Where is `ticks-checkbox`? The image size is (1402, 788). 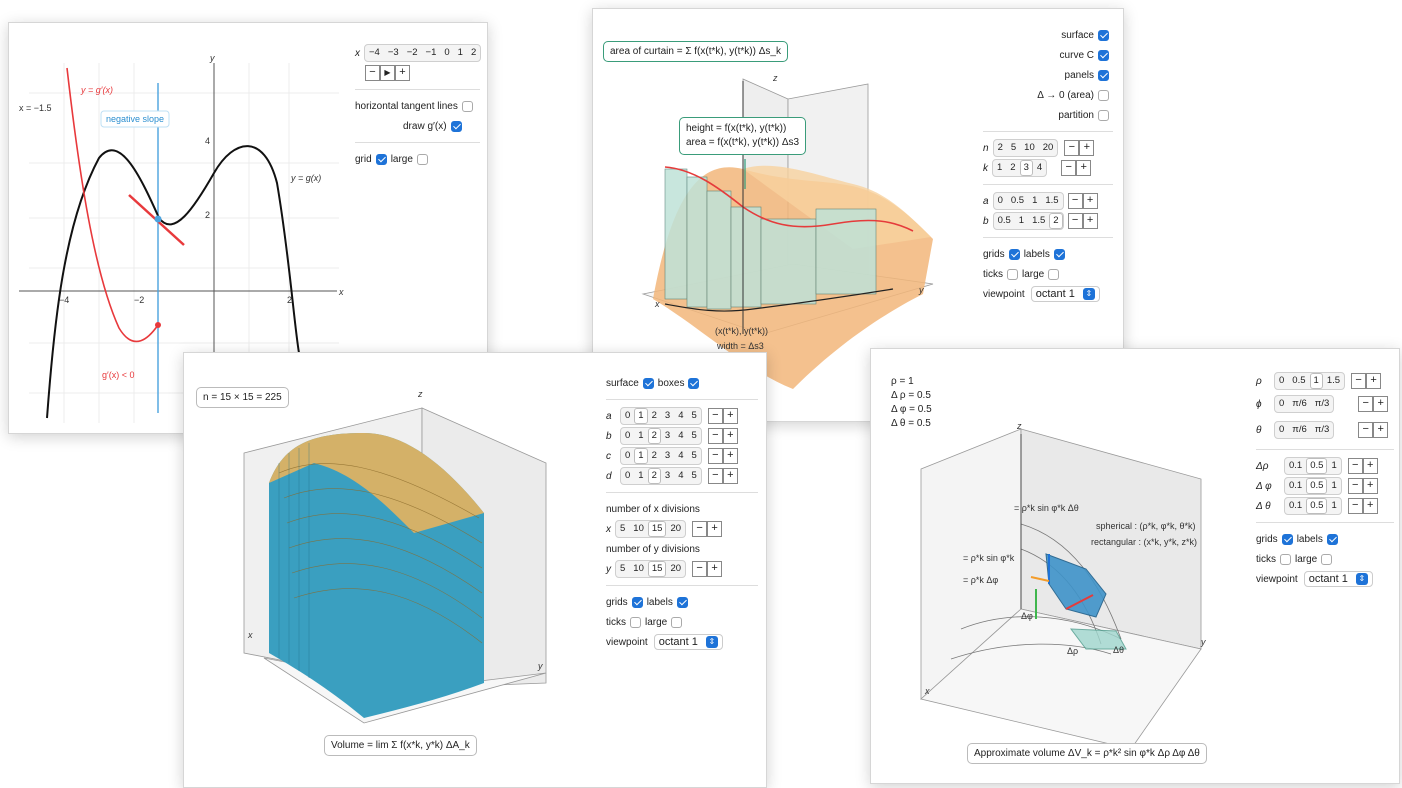 ticks-checkbox is located at coordinates (1012, 274).